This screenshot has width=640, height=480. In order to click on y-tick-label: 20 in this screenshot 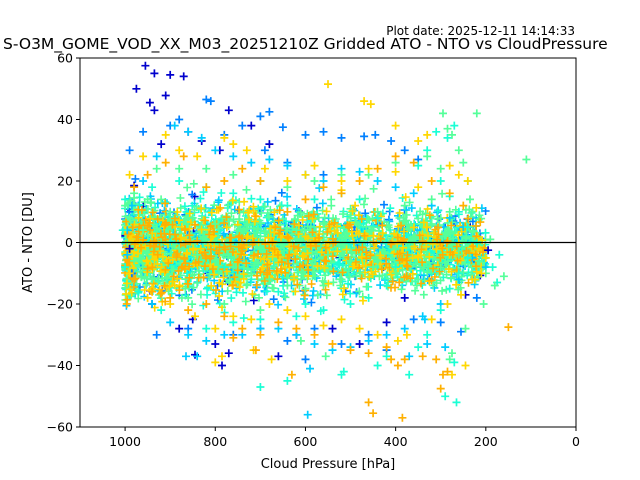, I will do `click(65, 181)`.